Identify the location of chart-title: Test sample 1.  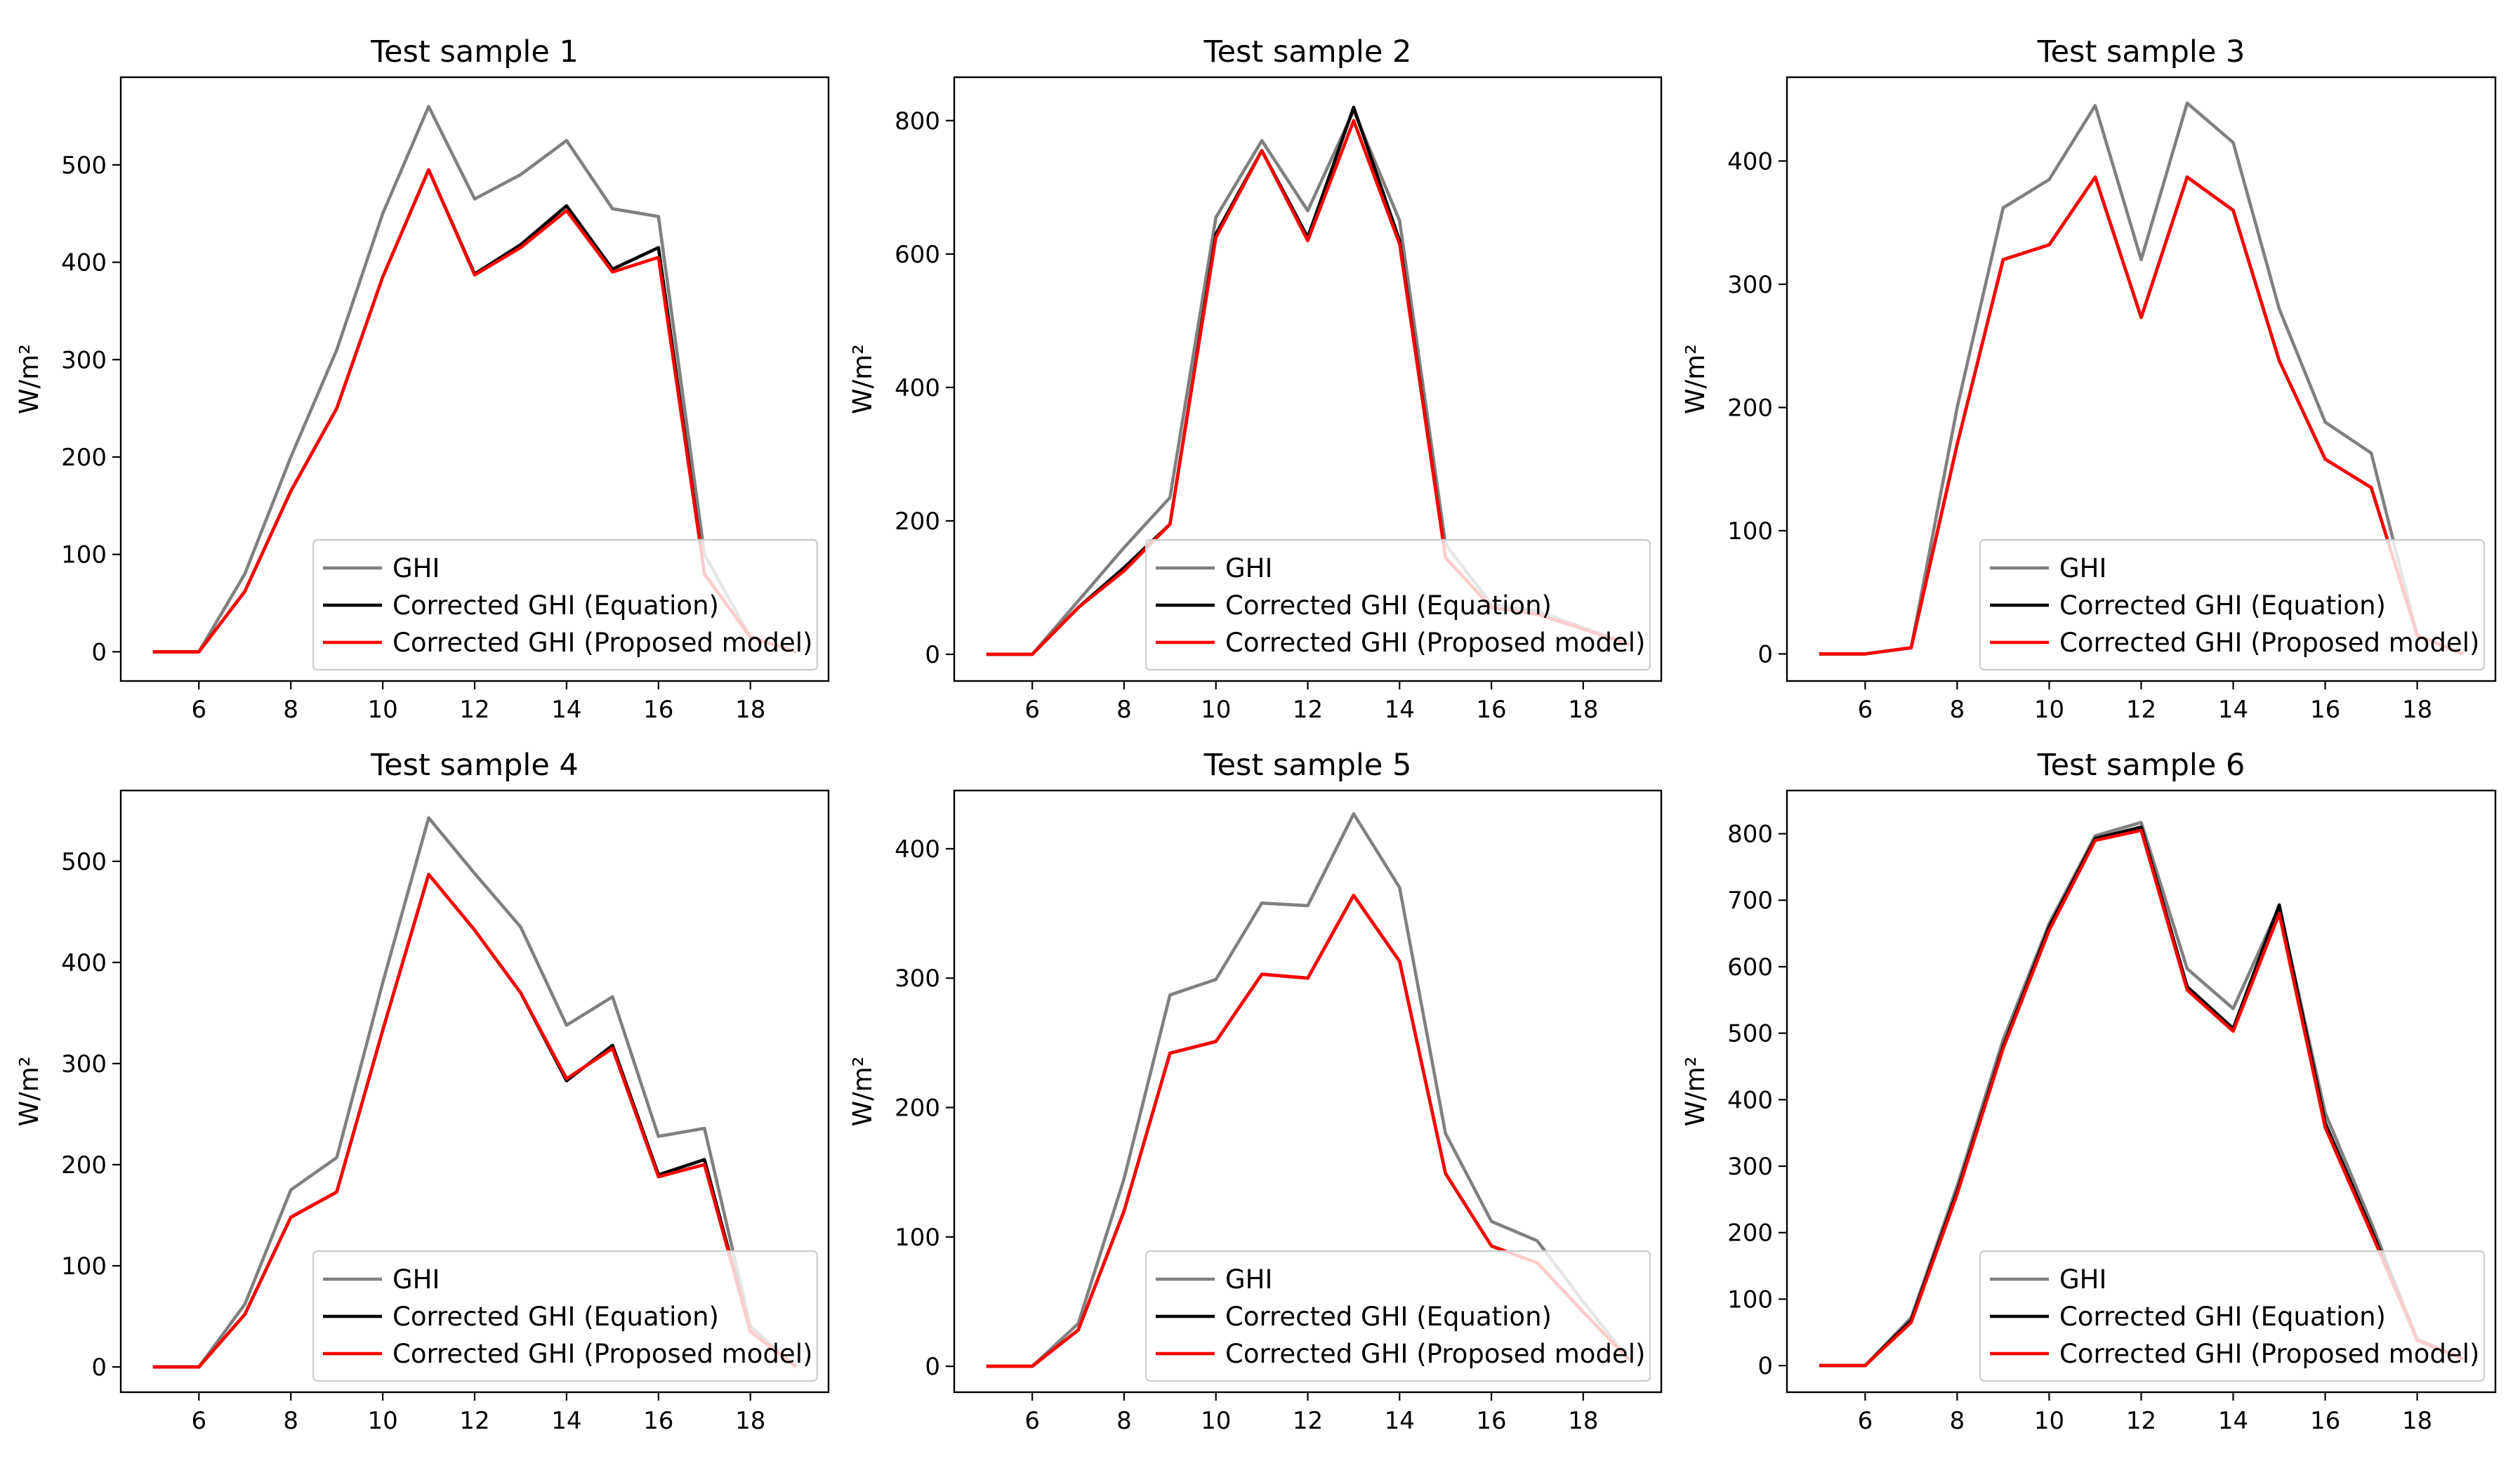
(475, 52).